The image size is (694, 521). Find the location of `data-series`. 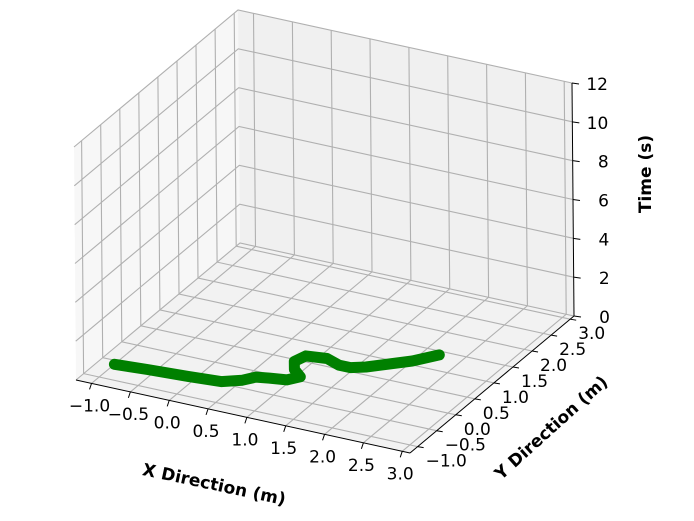

data-series is located at coordinates (276, 368).